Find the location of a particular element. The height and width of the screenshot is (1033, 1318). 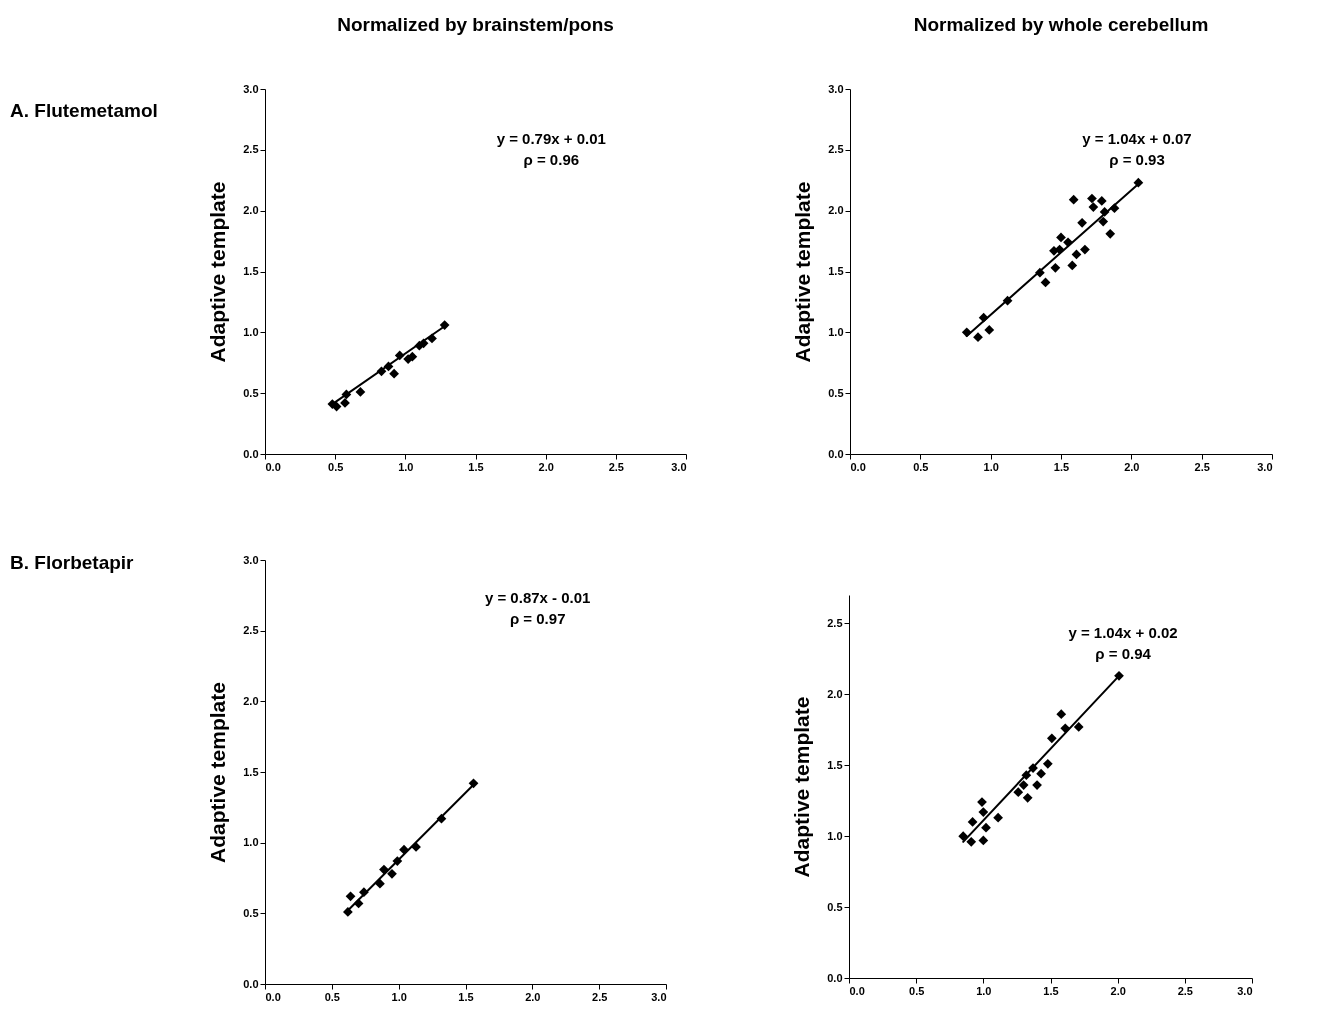

annotation: y = 0.87x - 0.01 is located at coordinates (537, 597).